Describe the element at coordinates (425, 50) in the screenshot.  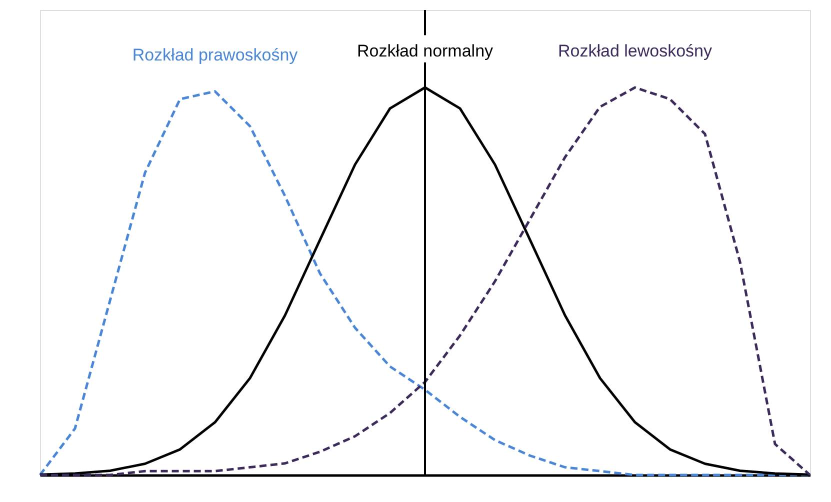
I see `legend-label: Rozkład normalny` at that location.